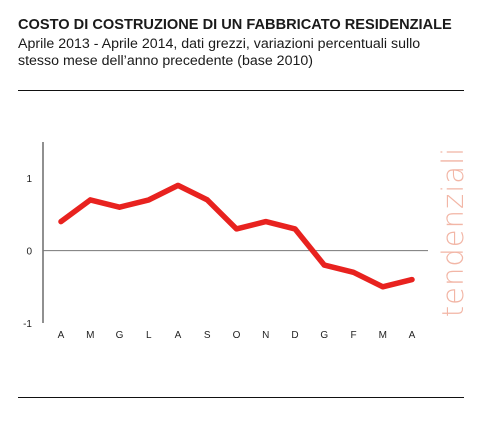 The image size is (500, 432). What do you see at coordinates (29, 179) in the screenshot?
I see `y-tick-label: 1` at bounding box center [29, 179].